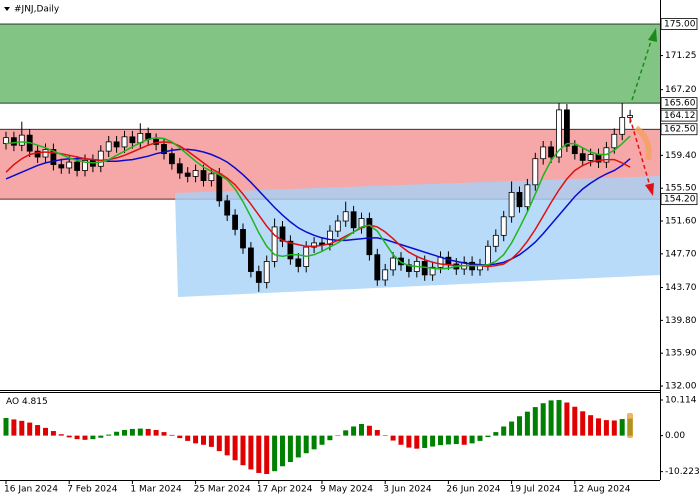 This screenshot has width=700, height=500. Describe the element at coordinates (37, 10) in the screenshot. I see `chart-title: #JNJ,Daily` at that location.